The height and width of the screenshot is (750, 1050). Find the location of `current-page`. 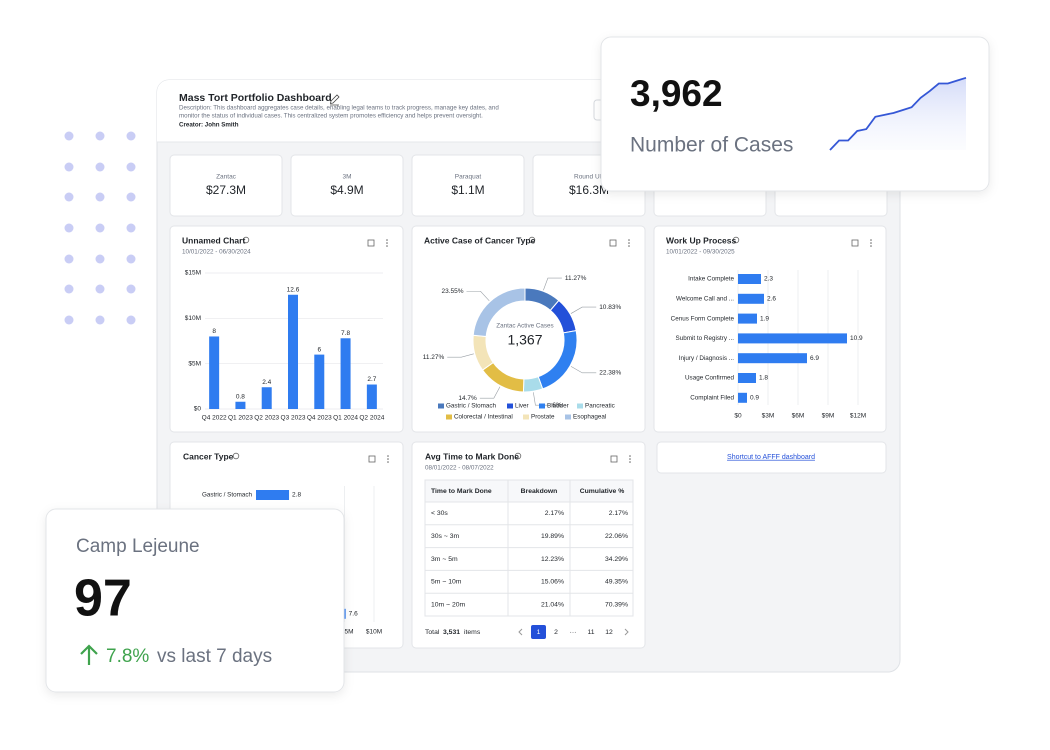

current-page is located at coordinates (538, 632).